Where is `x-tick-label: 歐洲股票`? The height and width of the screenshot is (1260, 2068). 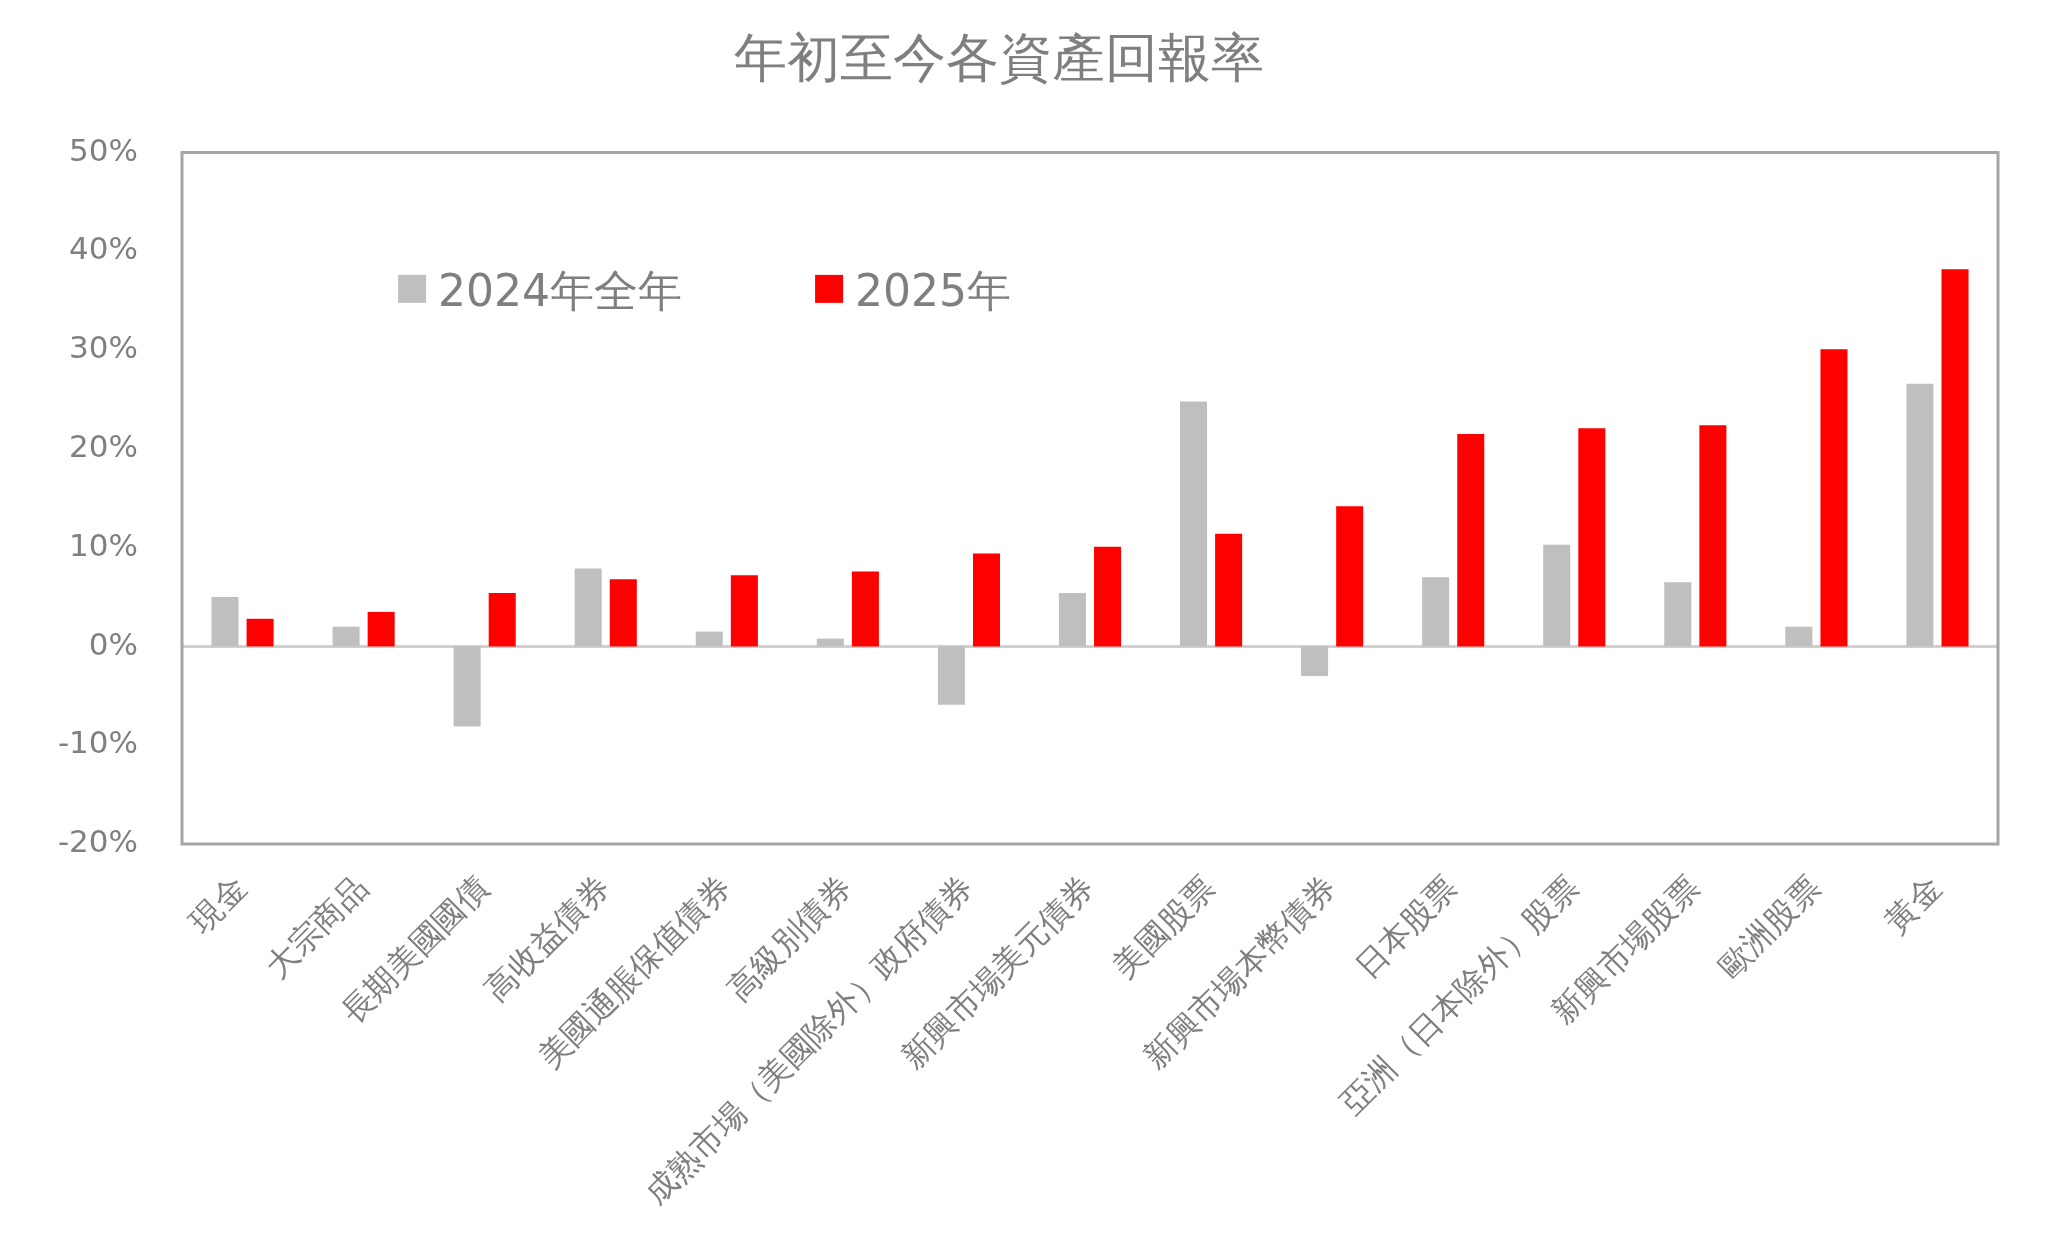
x-tick-label: 歐洲股票 is located at coordinates (1769, 927).